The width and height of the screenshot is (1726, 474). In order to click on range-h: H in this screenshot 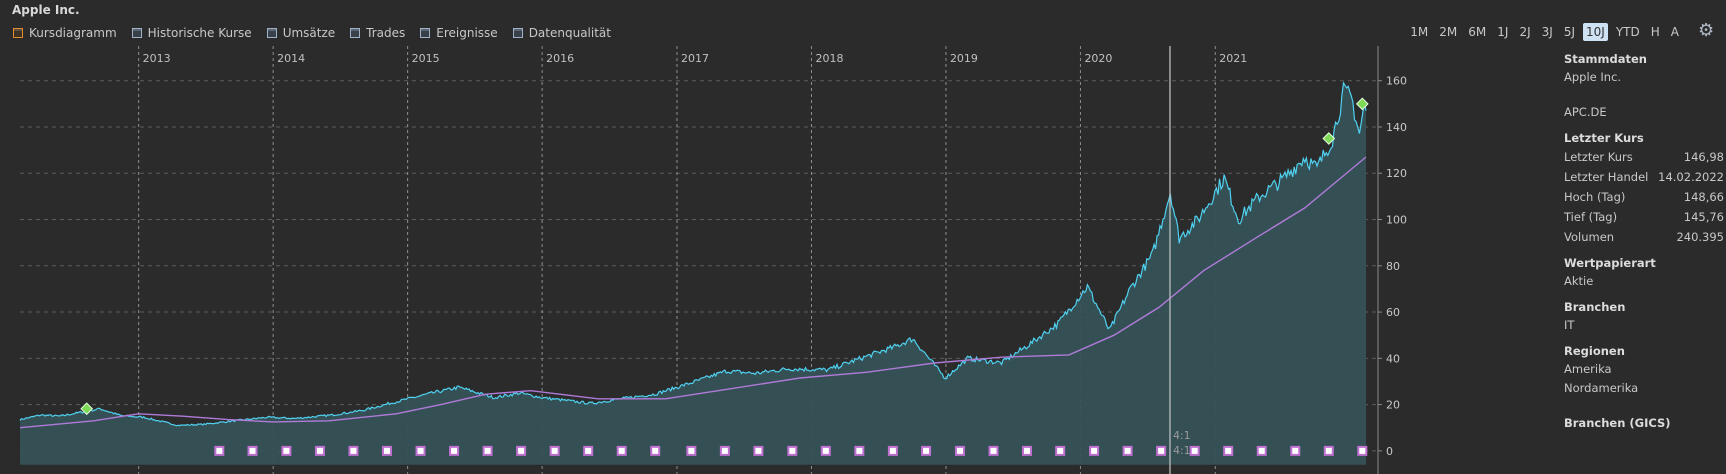, I will do `click(1655, 32)`.